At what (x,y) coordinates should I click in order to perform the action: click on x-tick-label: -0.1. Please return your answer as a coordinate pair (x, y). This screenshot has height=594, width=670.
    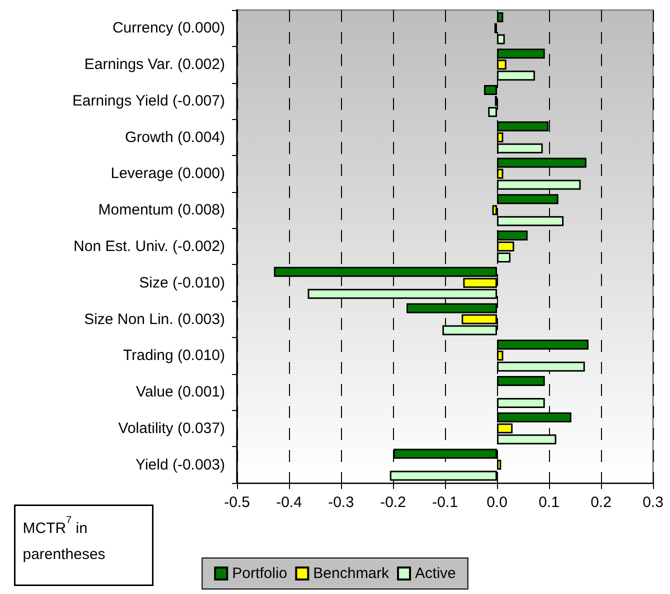
    Looking at the image, I should click on (445, 502).